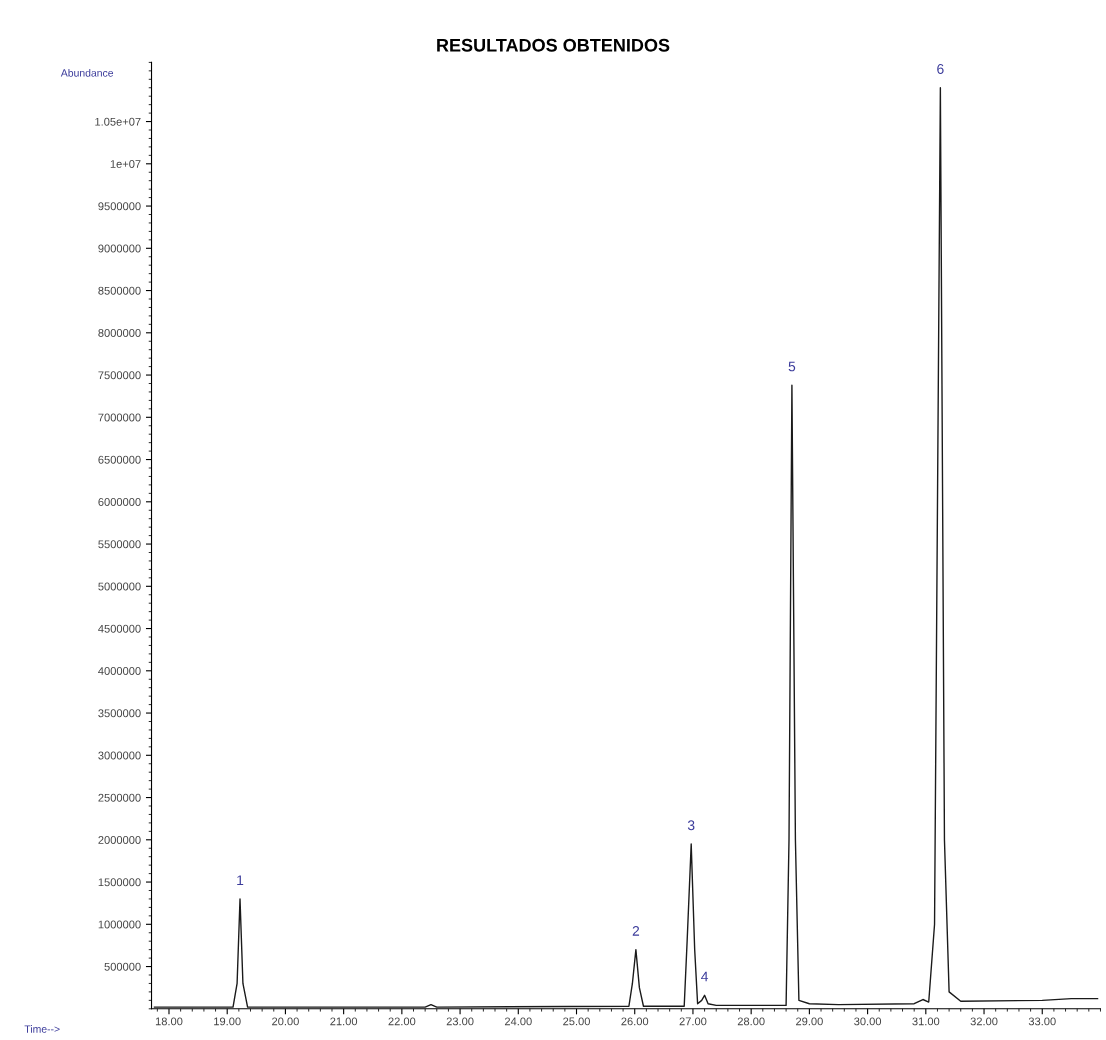 The image size is (1106, 1040). What do you see at coordinates (119, 882) in the screenshot?
I see `y-tick-label: 1500000` at bounding box center [119, 882].